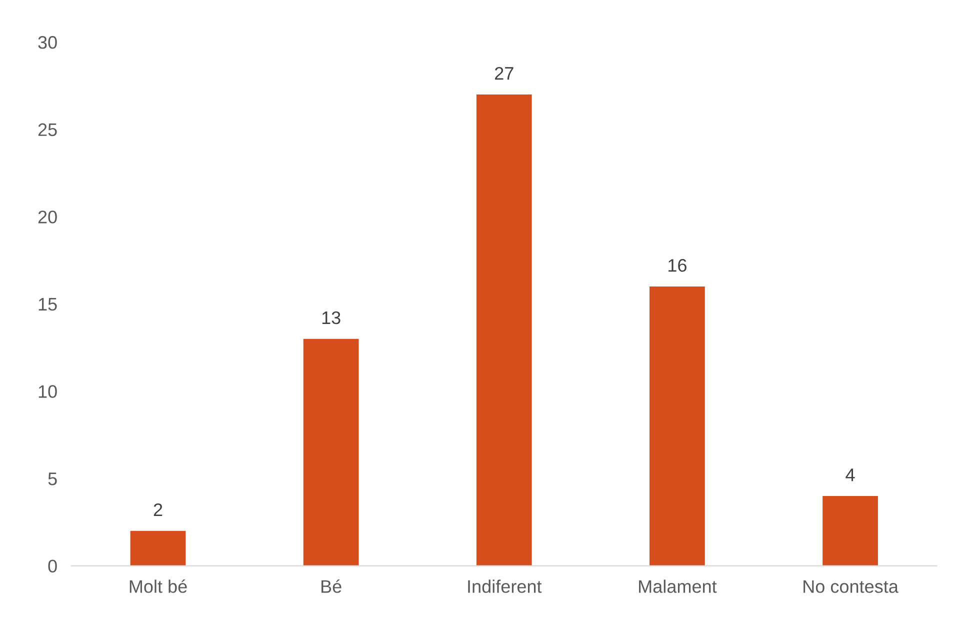 This screenshot has width=953, height=619. I want to click on data-label: 4, so click(850, 475).